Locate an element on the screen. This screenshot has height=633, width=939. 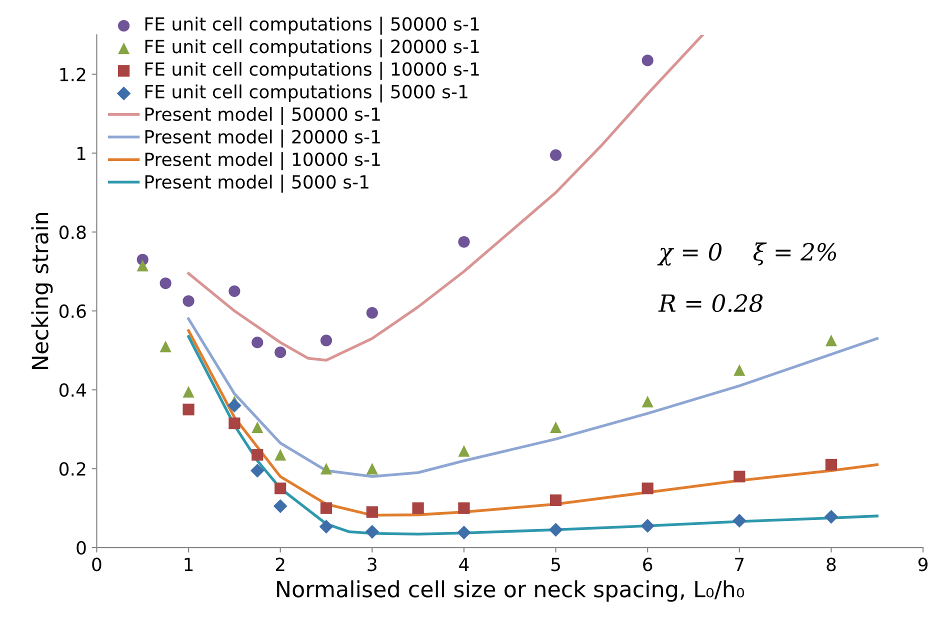
x-tick-label: 0 is located at coordinates (97, 565).